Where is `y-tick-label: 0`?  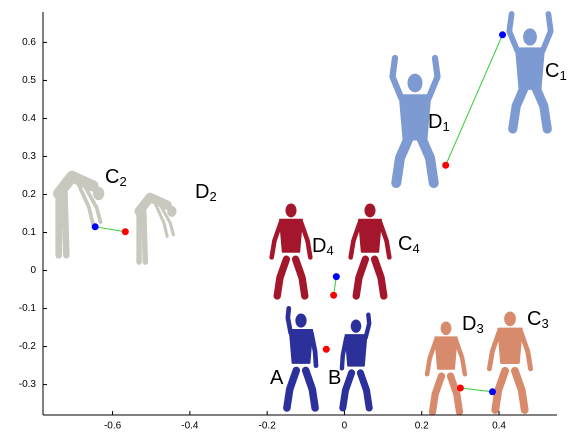
y-tick-label: 0 is located at coordinates (33, 270).